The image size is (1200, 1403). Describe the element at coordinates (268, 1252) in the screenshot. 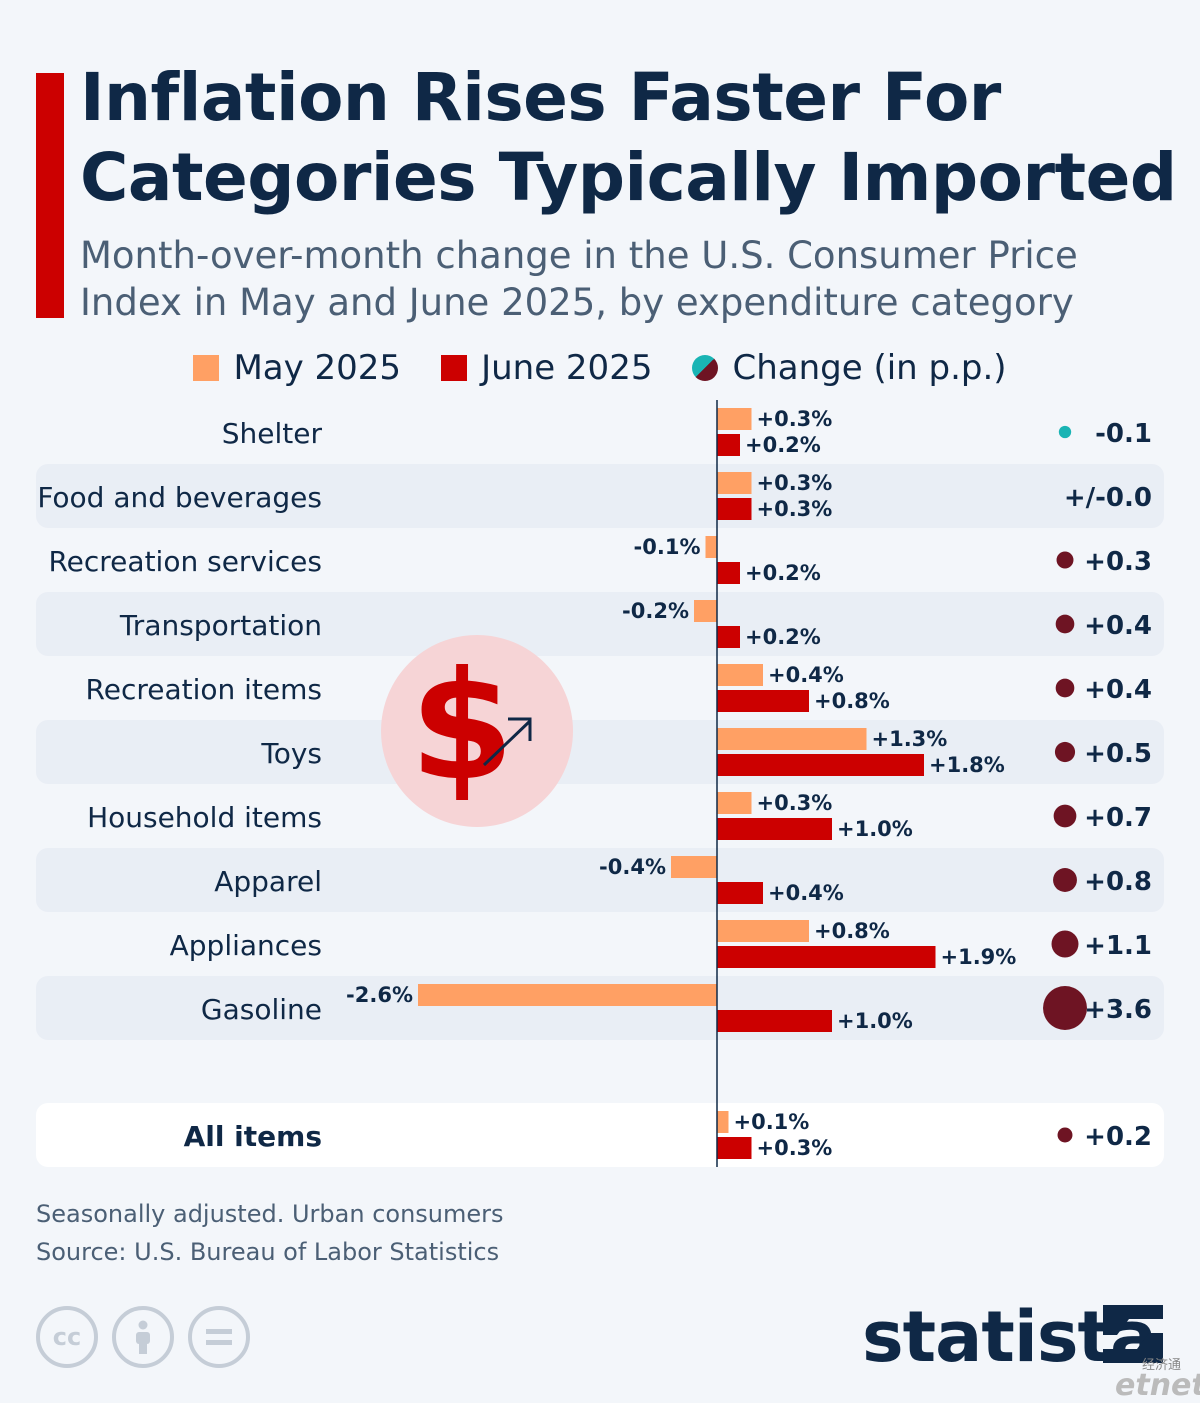

I see `footnote-source: Source: U.S. Bureau of Labor Statistics` at that location.